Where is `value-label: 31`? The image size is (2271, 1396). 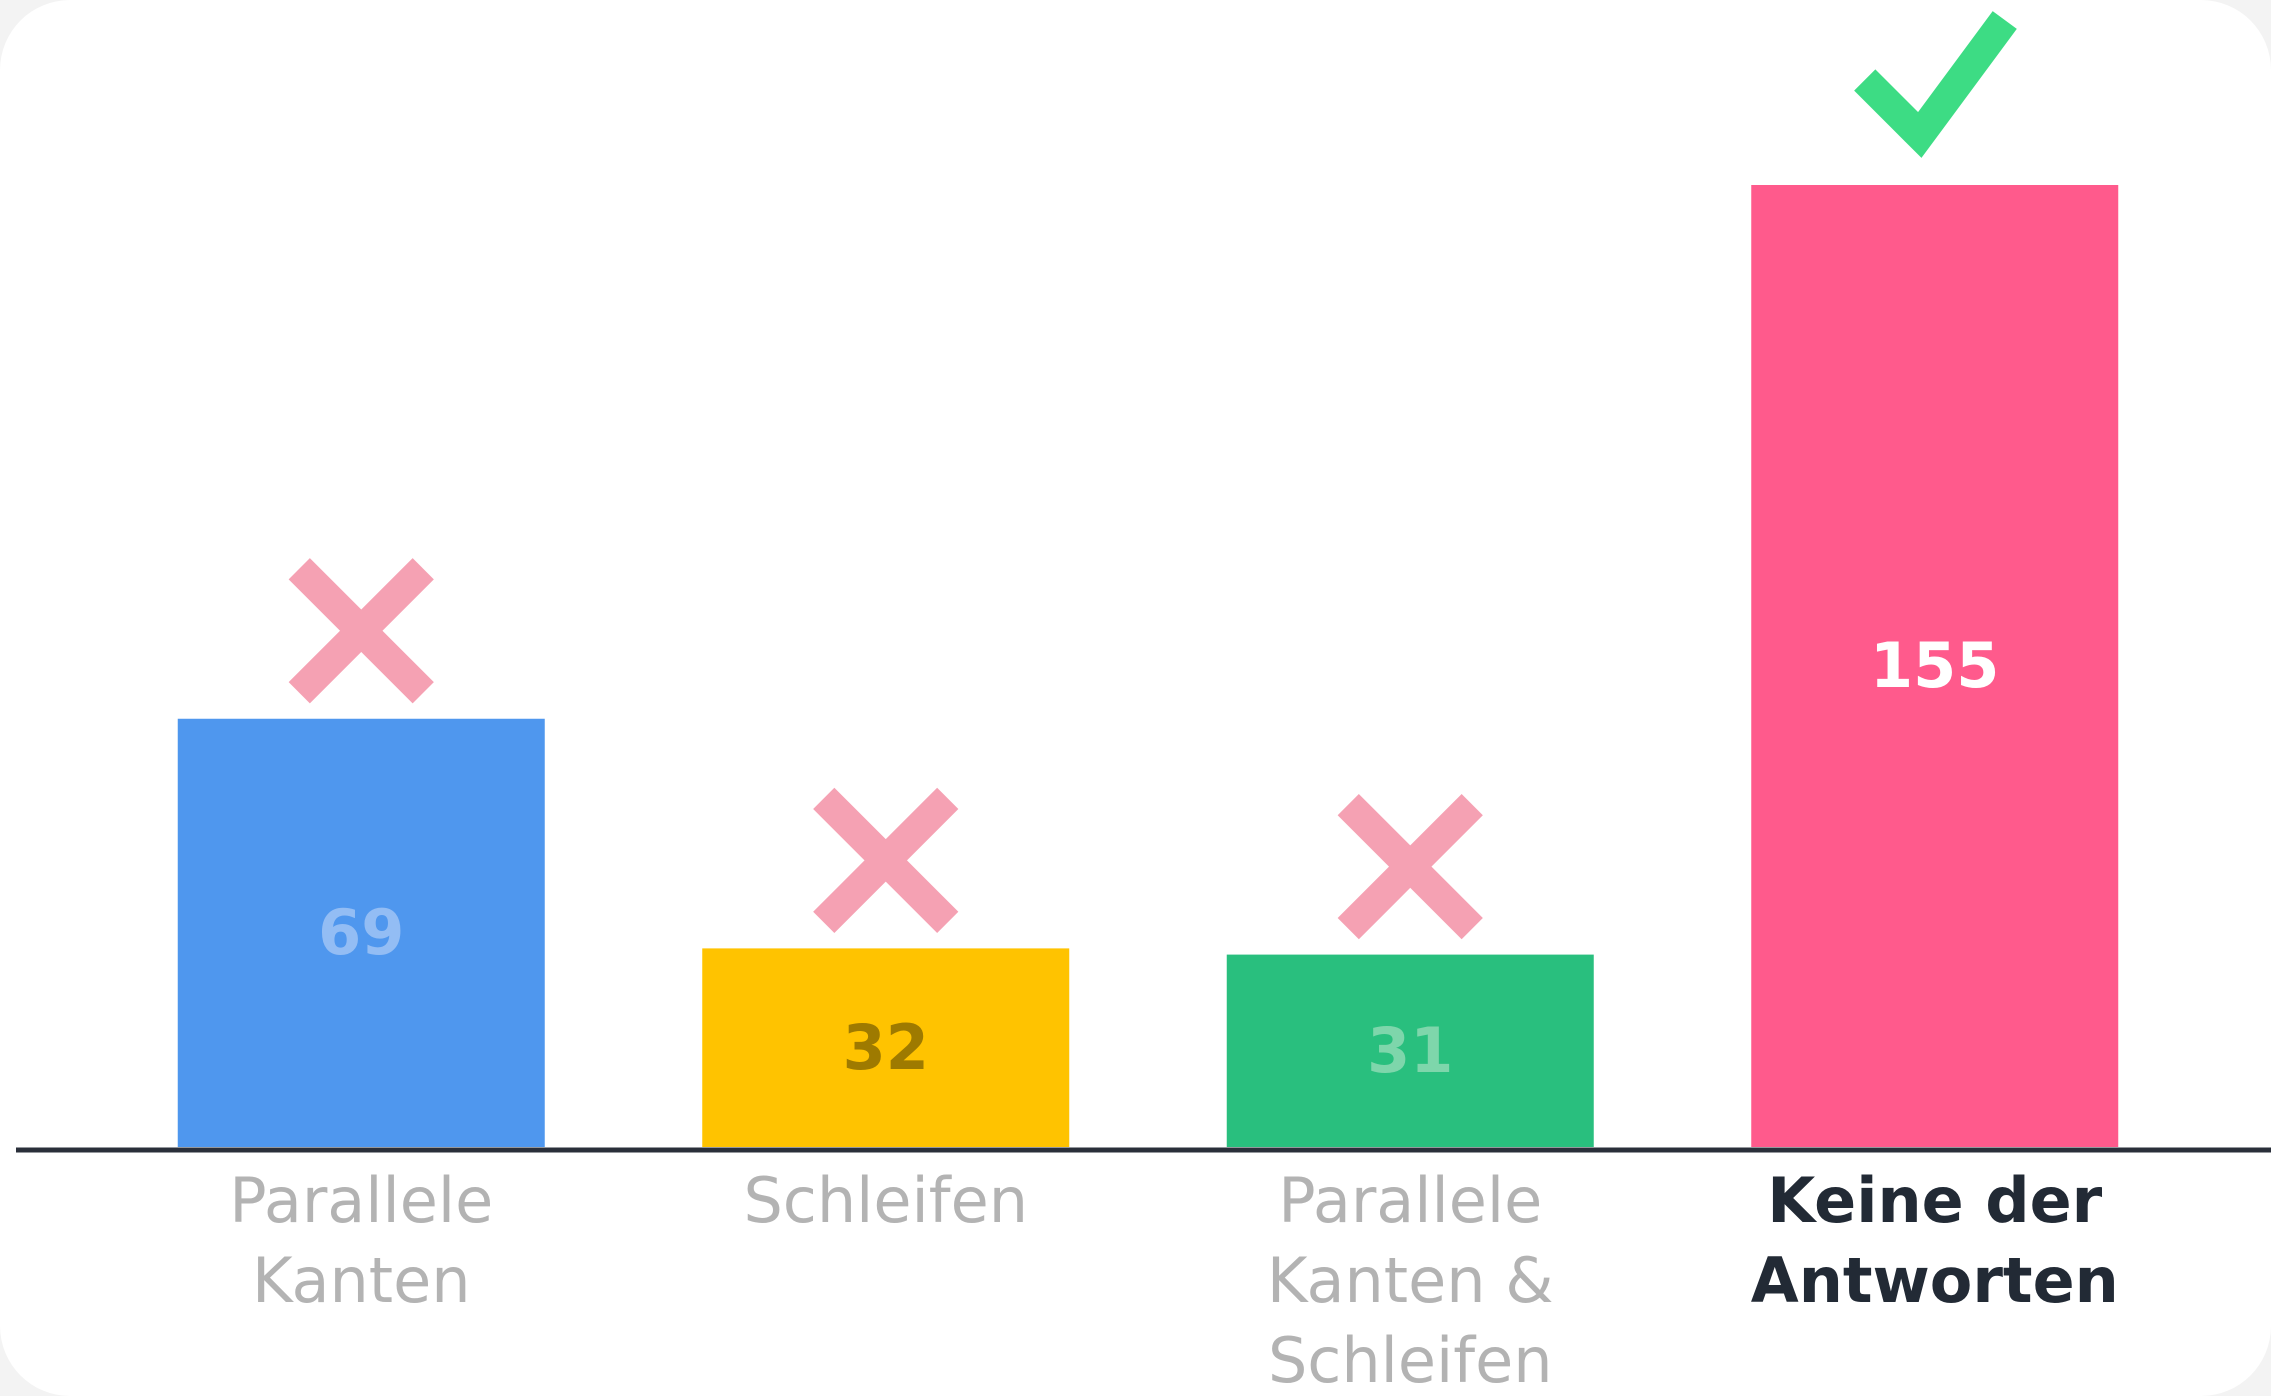
value-label: 31 is located at coordinates (1410, 1050).